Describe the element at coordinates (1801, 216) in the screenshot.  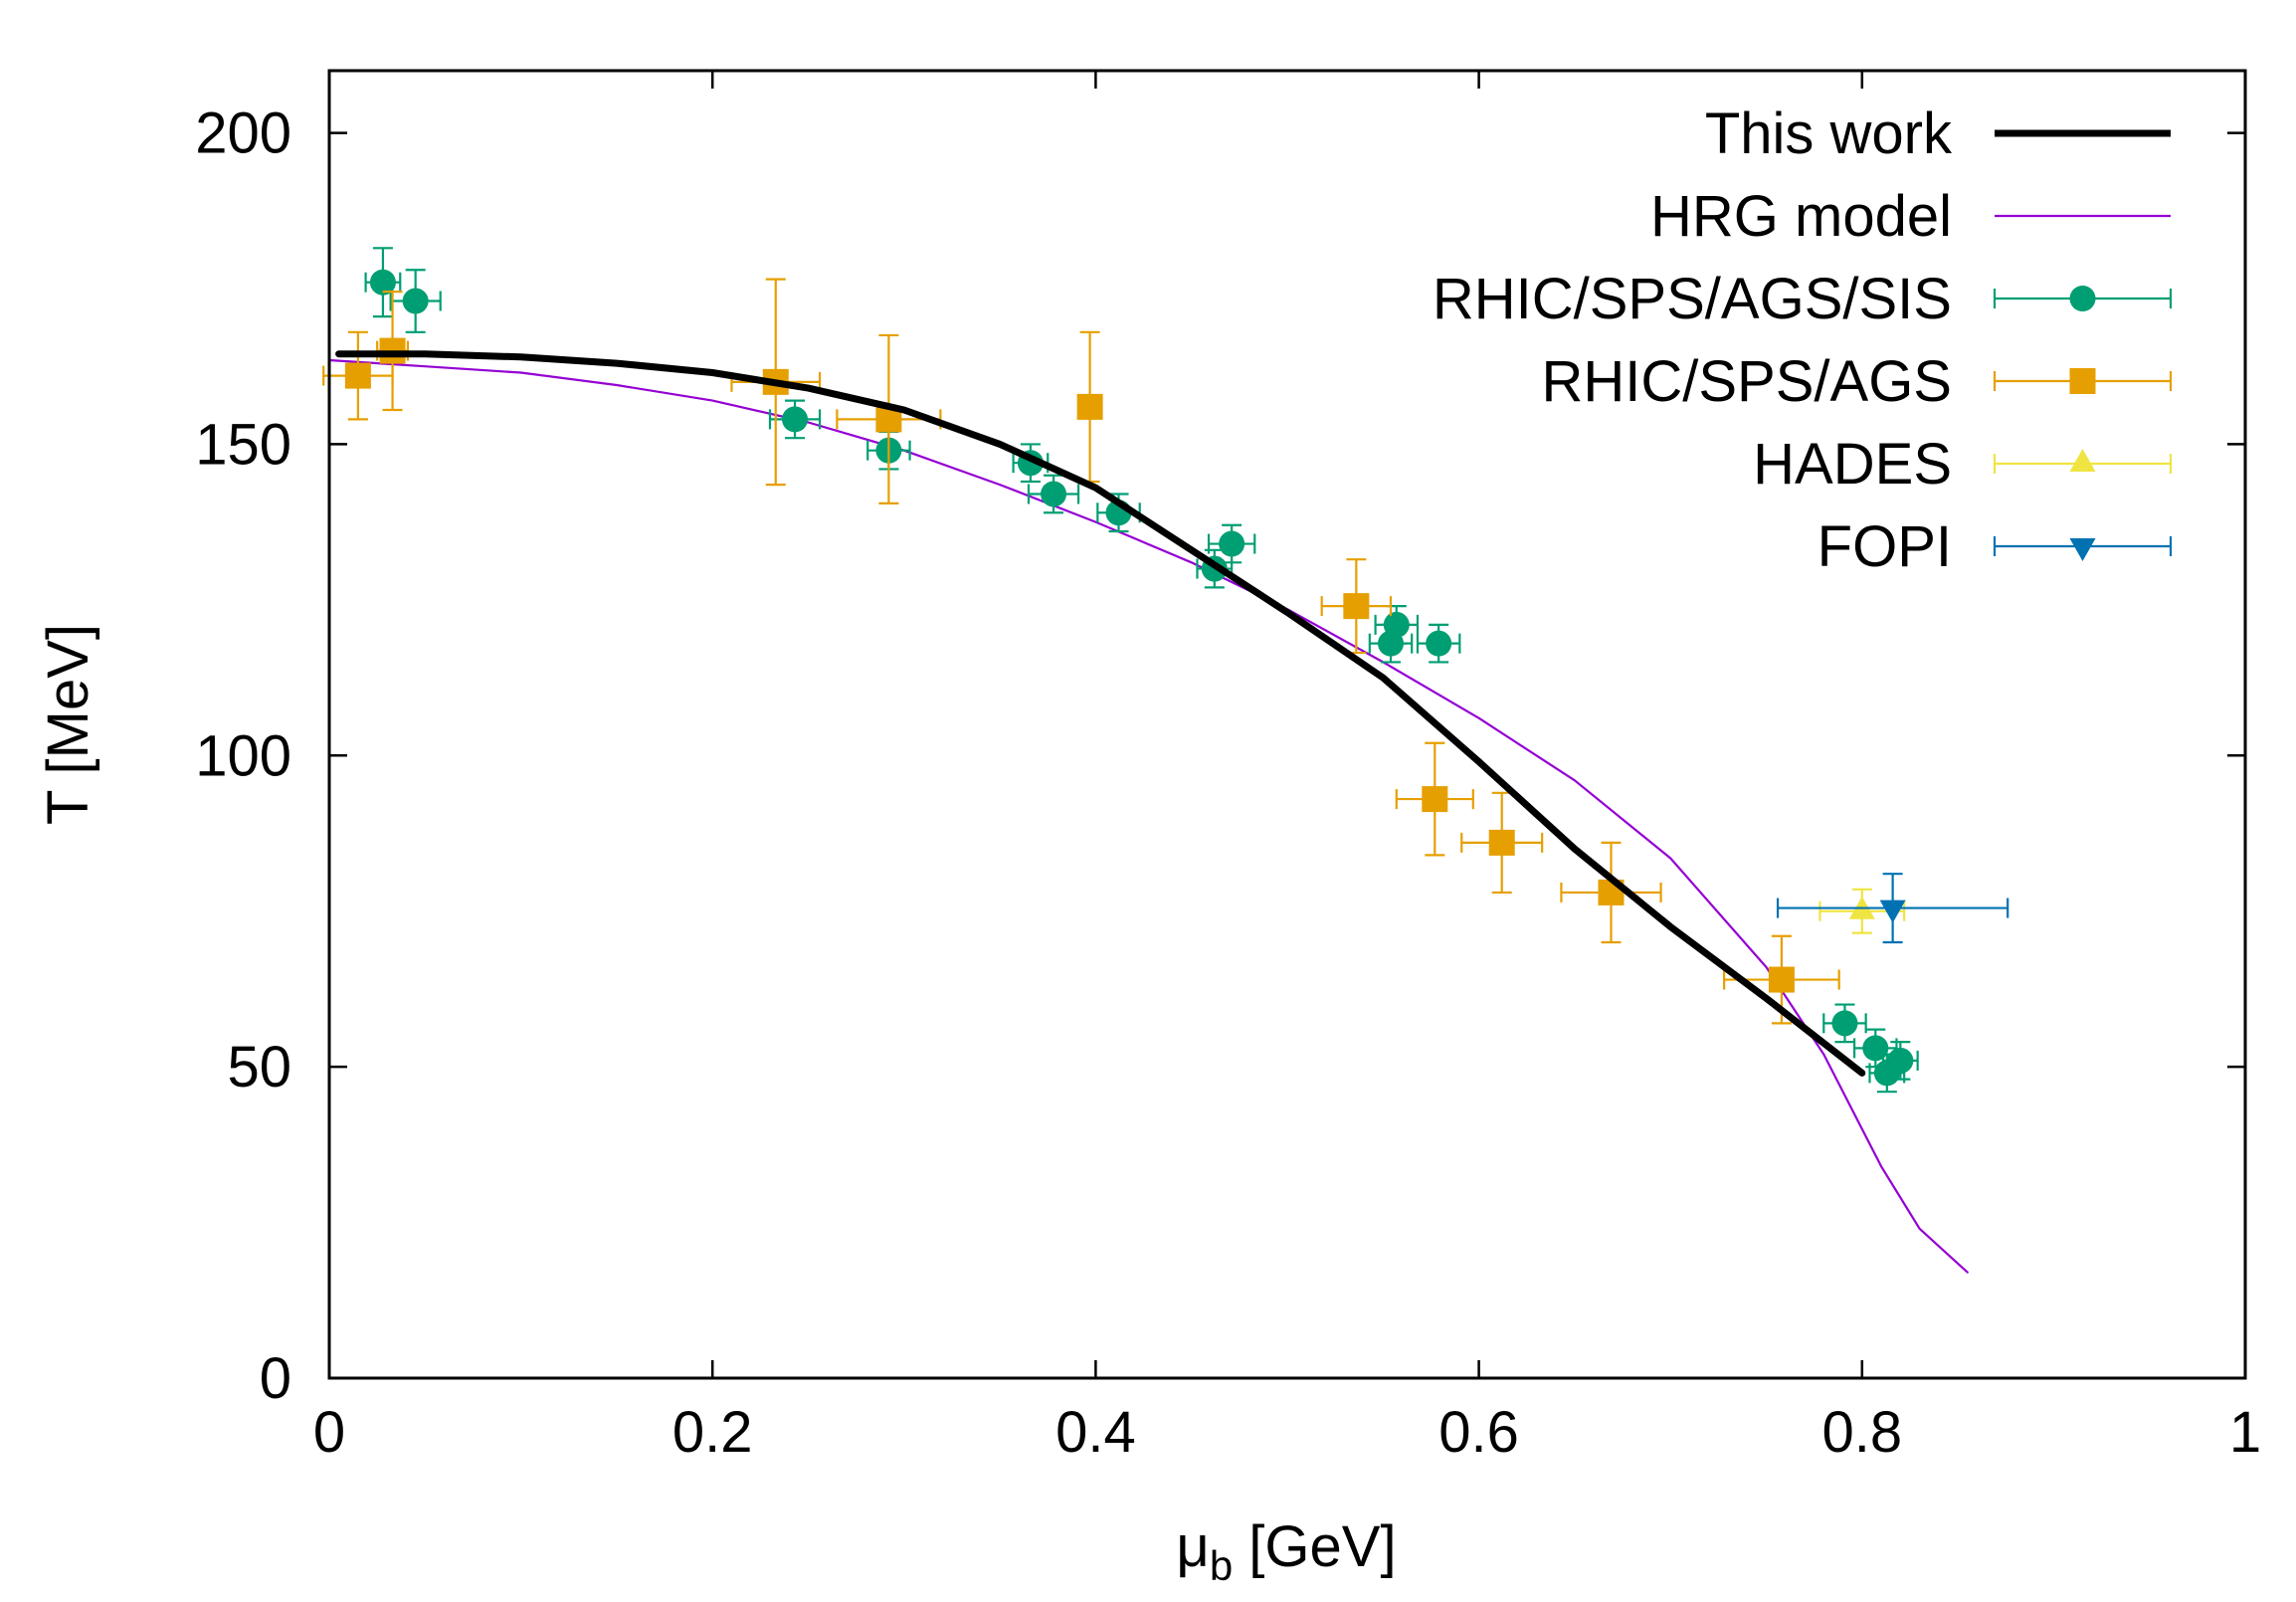
I see `legend-label-hrg-model: HRG model` at that location.